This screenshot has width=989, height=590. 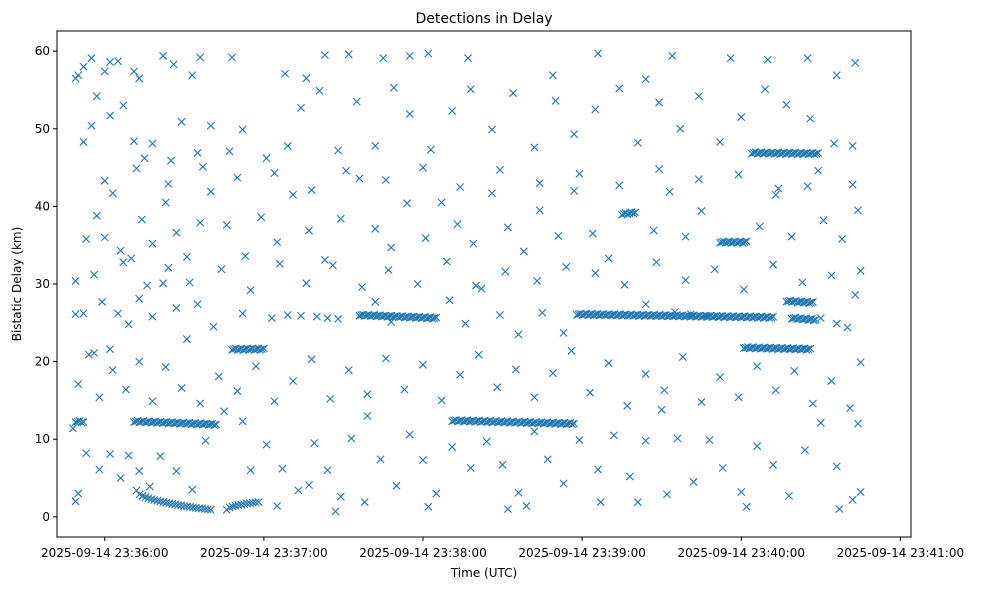 I want to click on x-tick-label: 2025-09-14 23:40:00, so click(x=741, y=553).